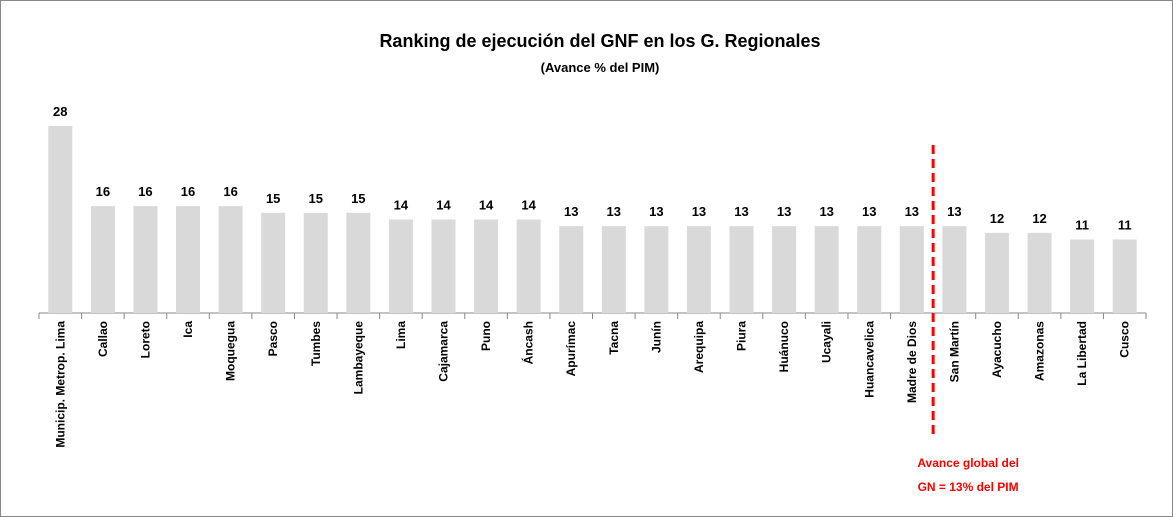 Image resolution: width=1173 pixels, height=517 pixels. What do you see at coordinates (614, 338) in the screenshot?
I see `x-tick-label: Tacna` at bounding box center [614, 338].